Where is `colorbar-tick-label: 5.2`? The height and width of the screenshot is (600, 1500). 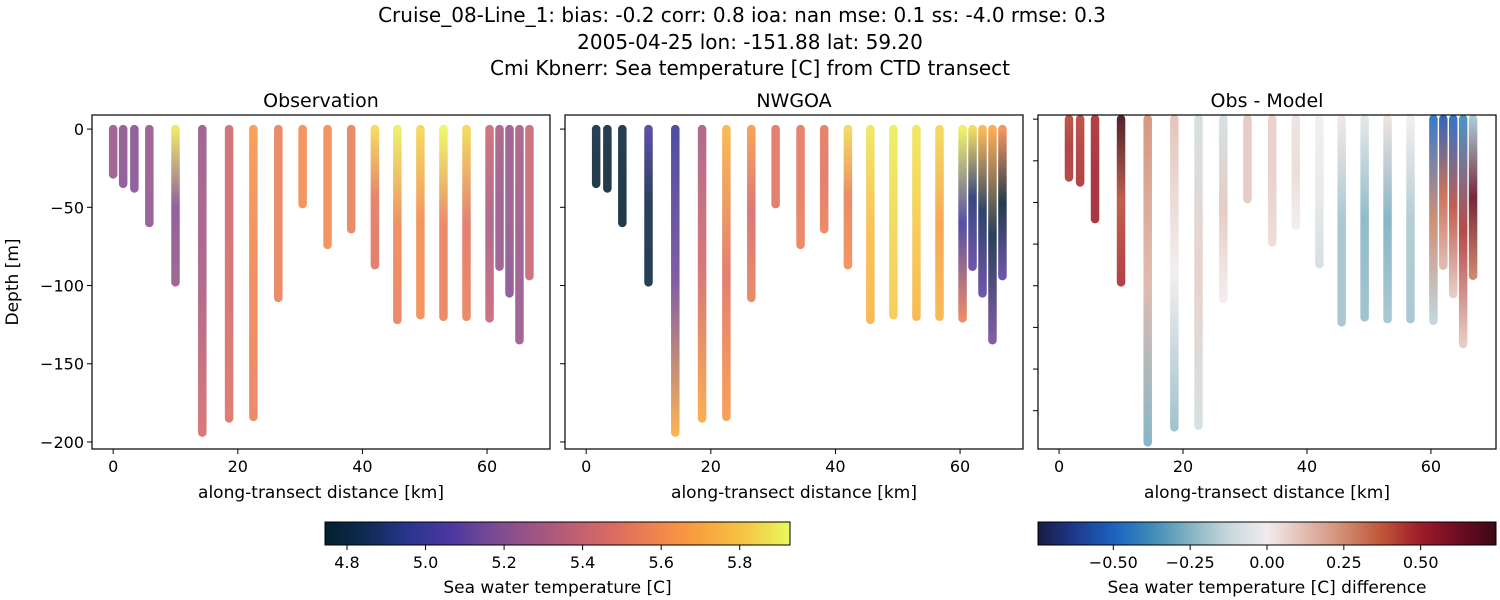
colorbar-tick-label: 5.2 is located at coordinates (503, 562).